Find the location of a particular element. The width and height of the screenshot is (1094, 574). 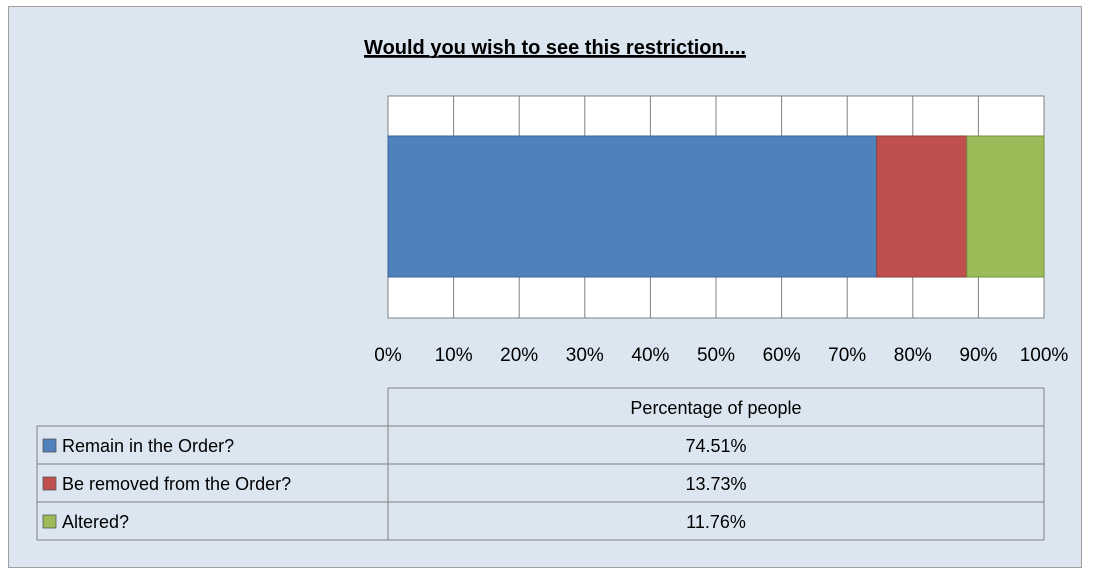

x-tick-label: 90% is located at coordinates (978, 355).